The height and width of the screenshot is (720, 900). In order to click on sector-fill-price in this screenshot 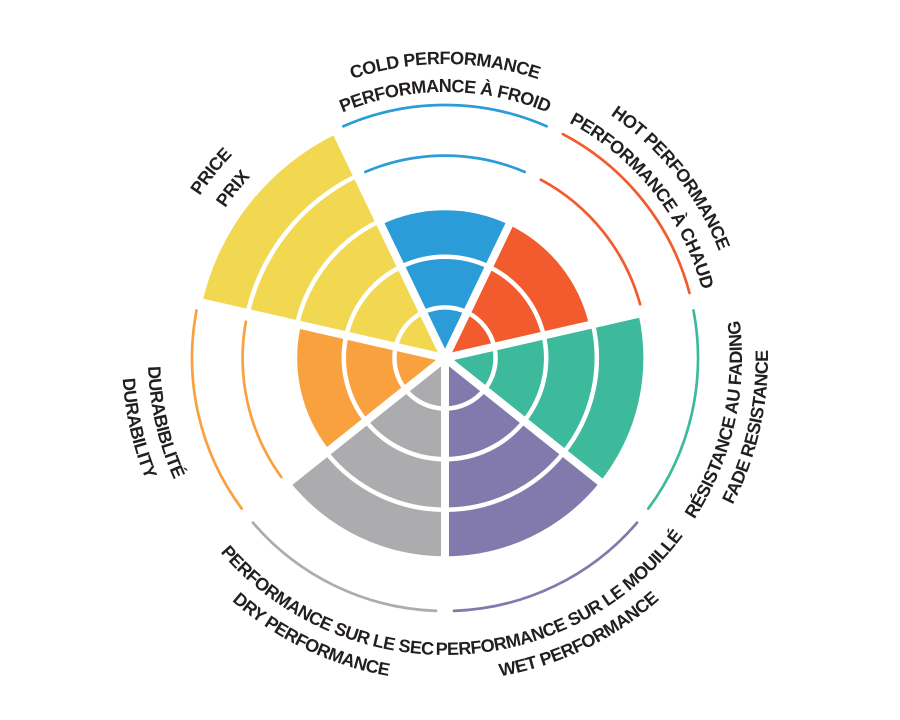, I will do `click(323, 245)`.